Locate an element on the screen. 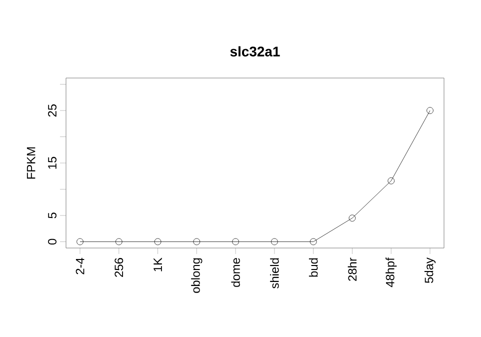 This screenshot has height=337, width=481. x-tick-label: 28hr is located at coordinates (352, 269).